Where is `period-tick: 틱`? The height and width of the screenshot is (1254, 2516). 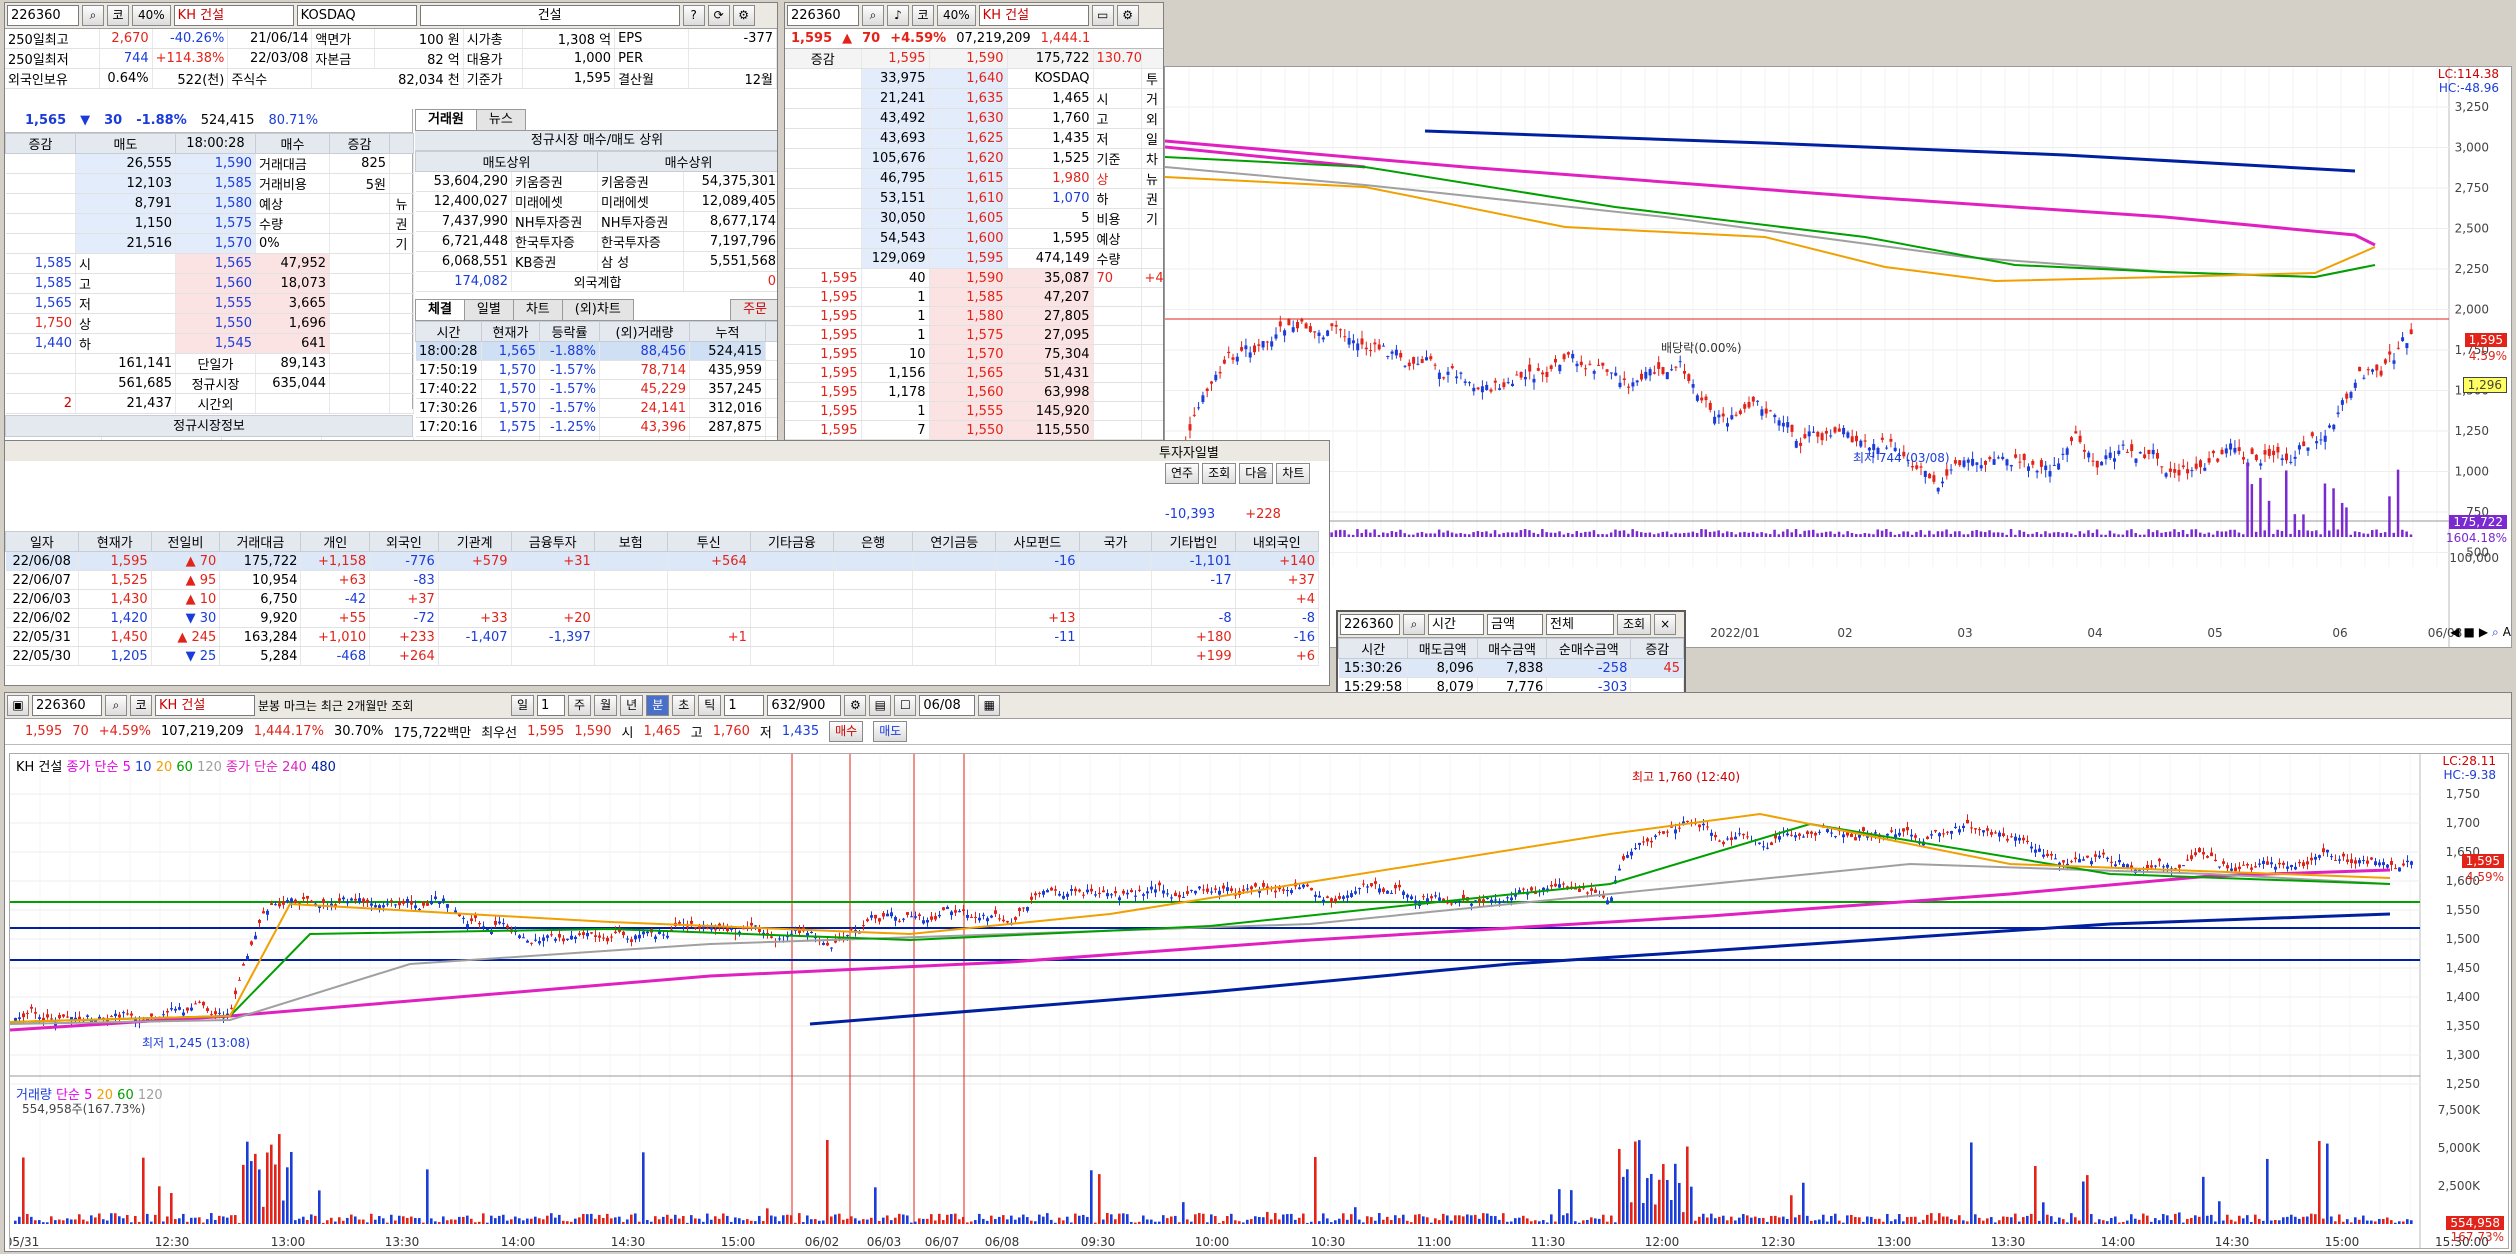
period-tick: 틱 is located at coordinates (710, 705).